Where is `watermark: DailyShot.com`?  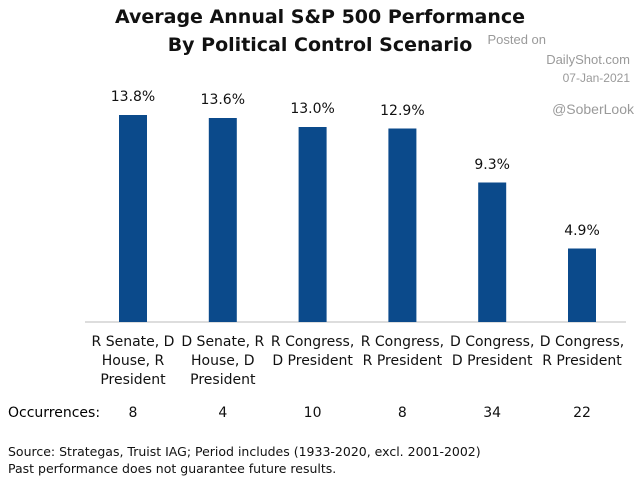 watermark: DailyShot.com is located at coordinates (588, 59).